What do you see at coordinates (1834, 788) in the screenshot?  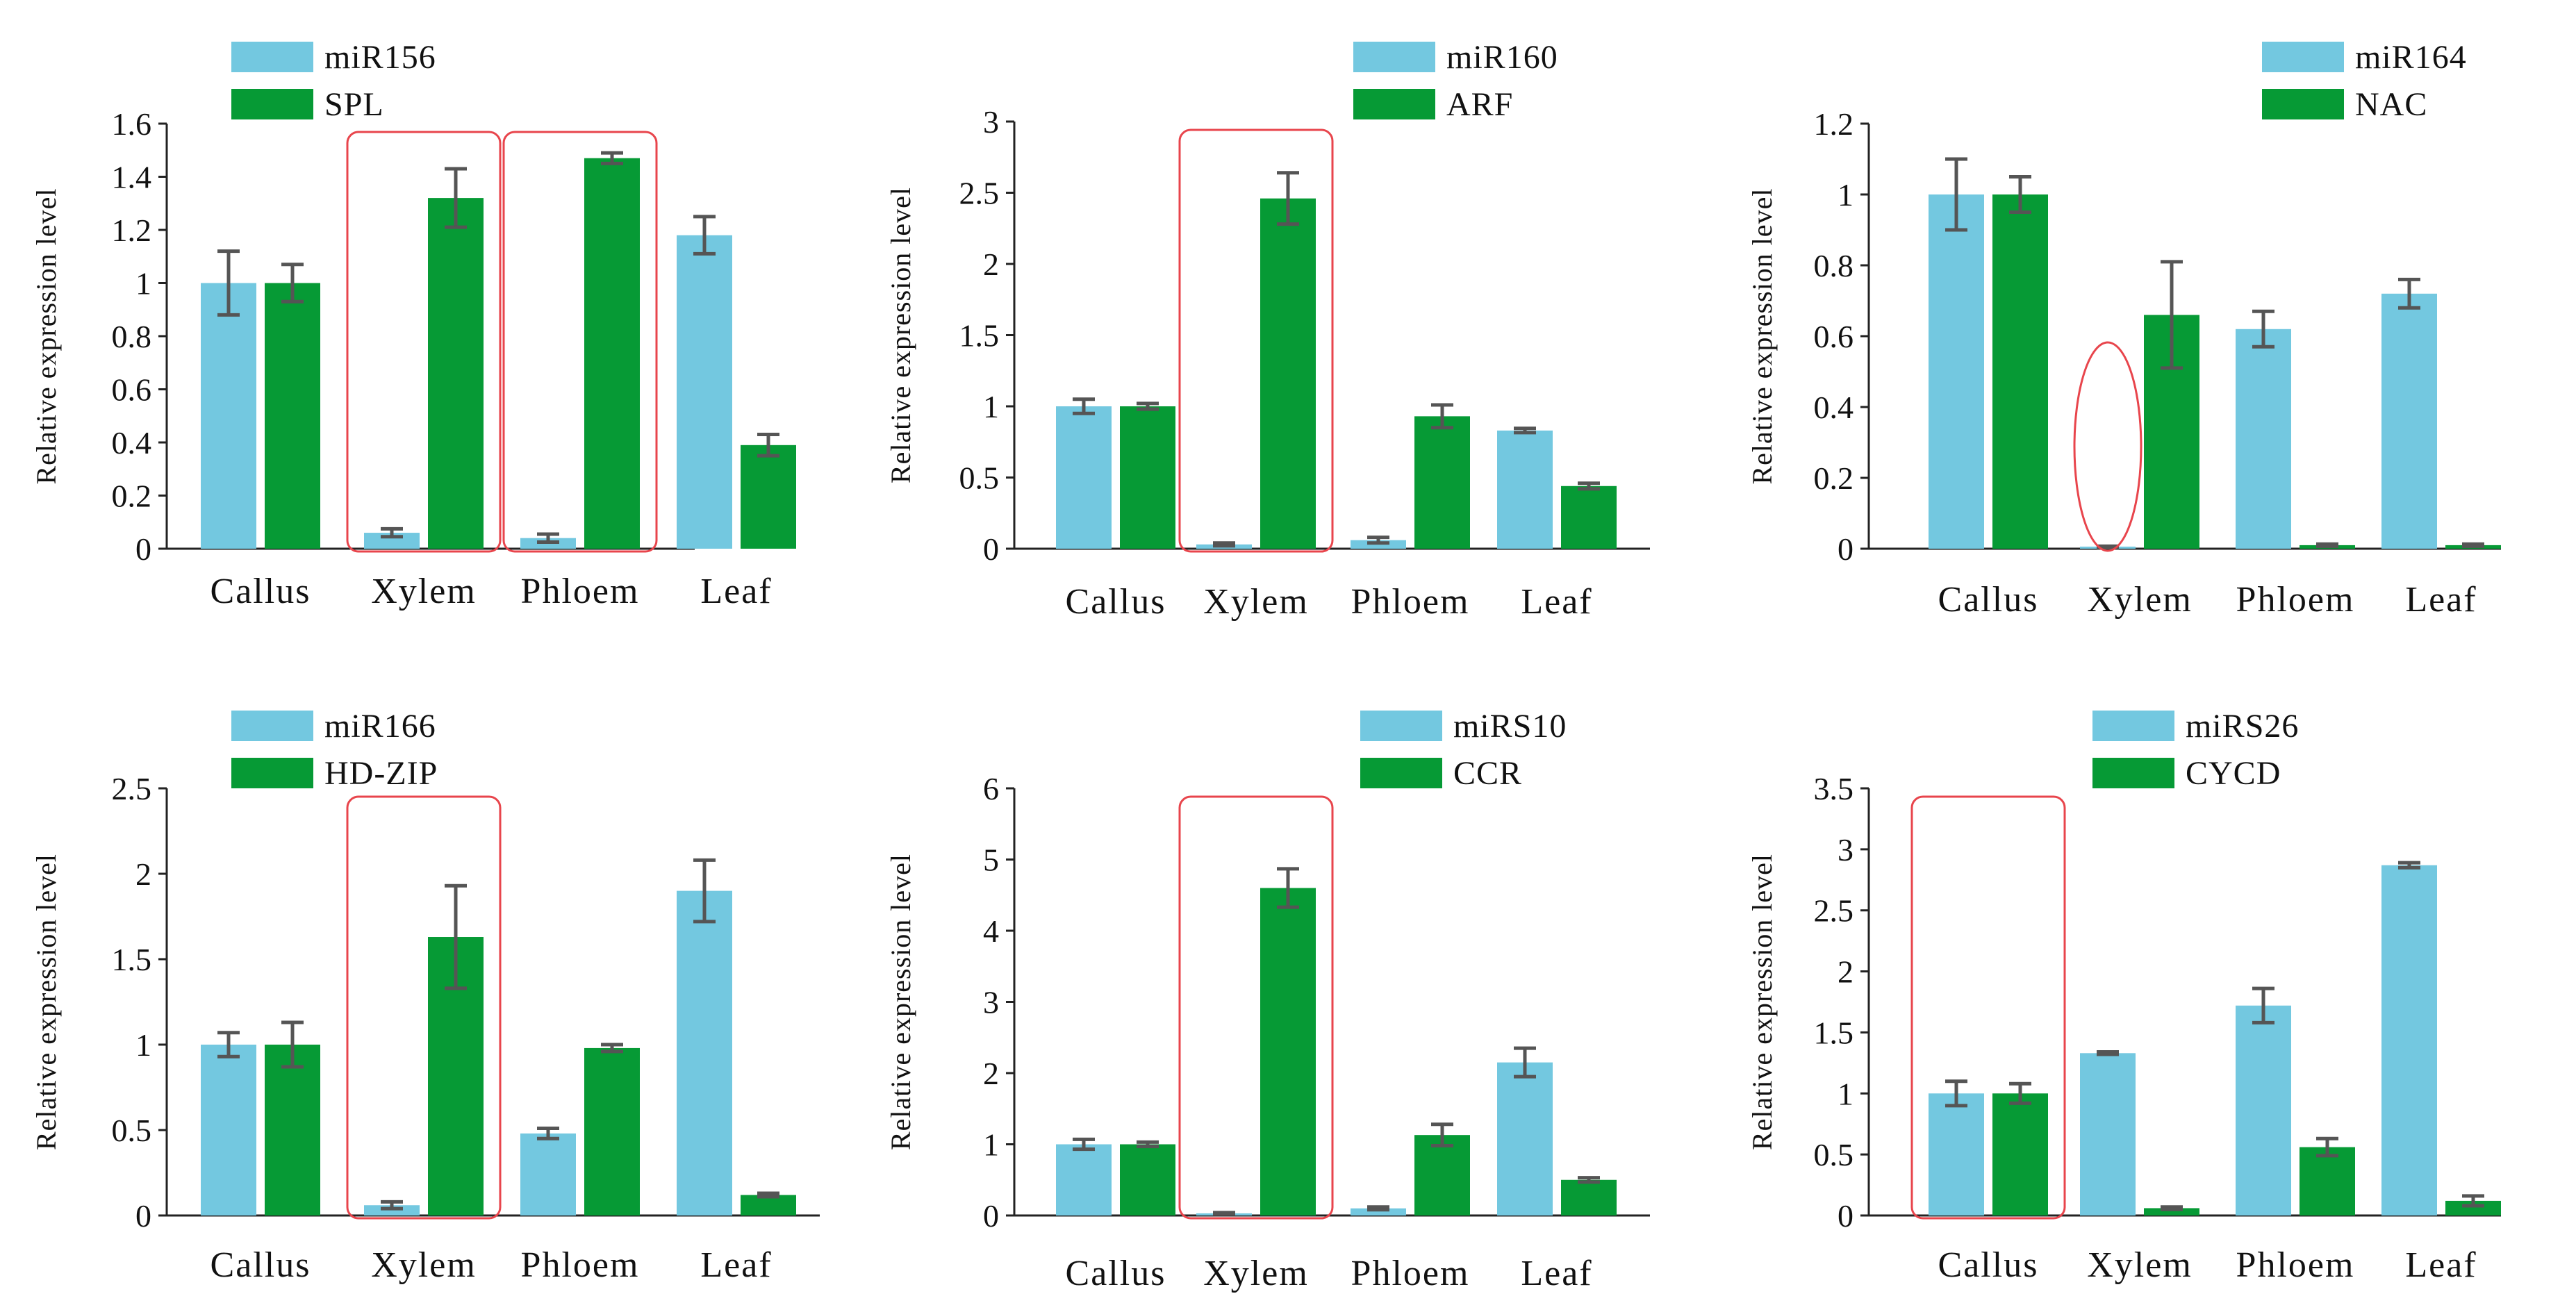 I see `y-tick-label: 3.5` at bounding box center [1834, 788].